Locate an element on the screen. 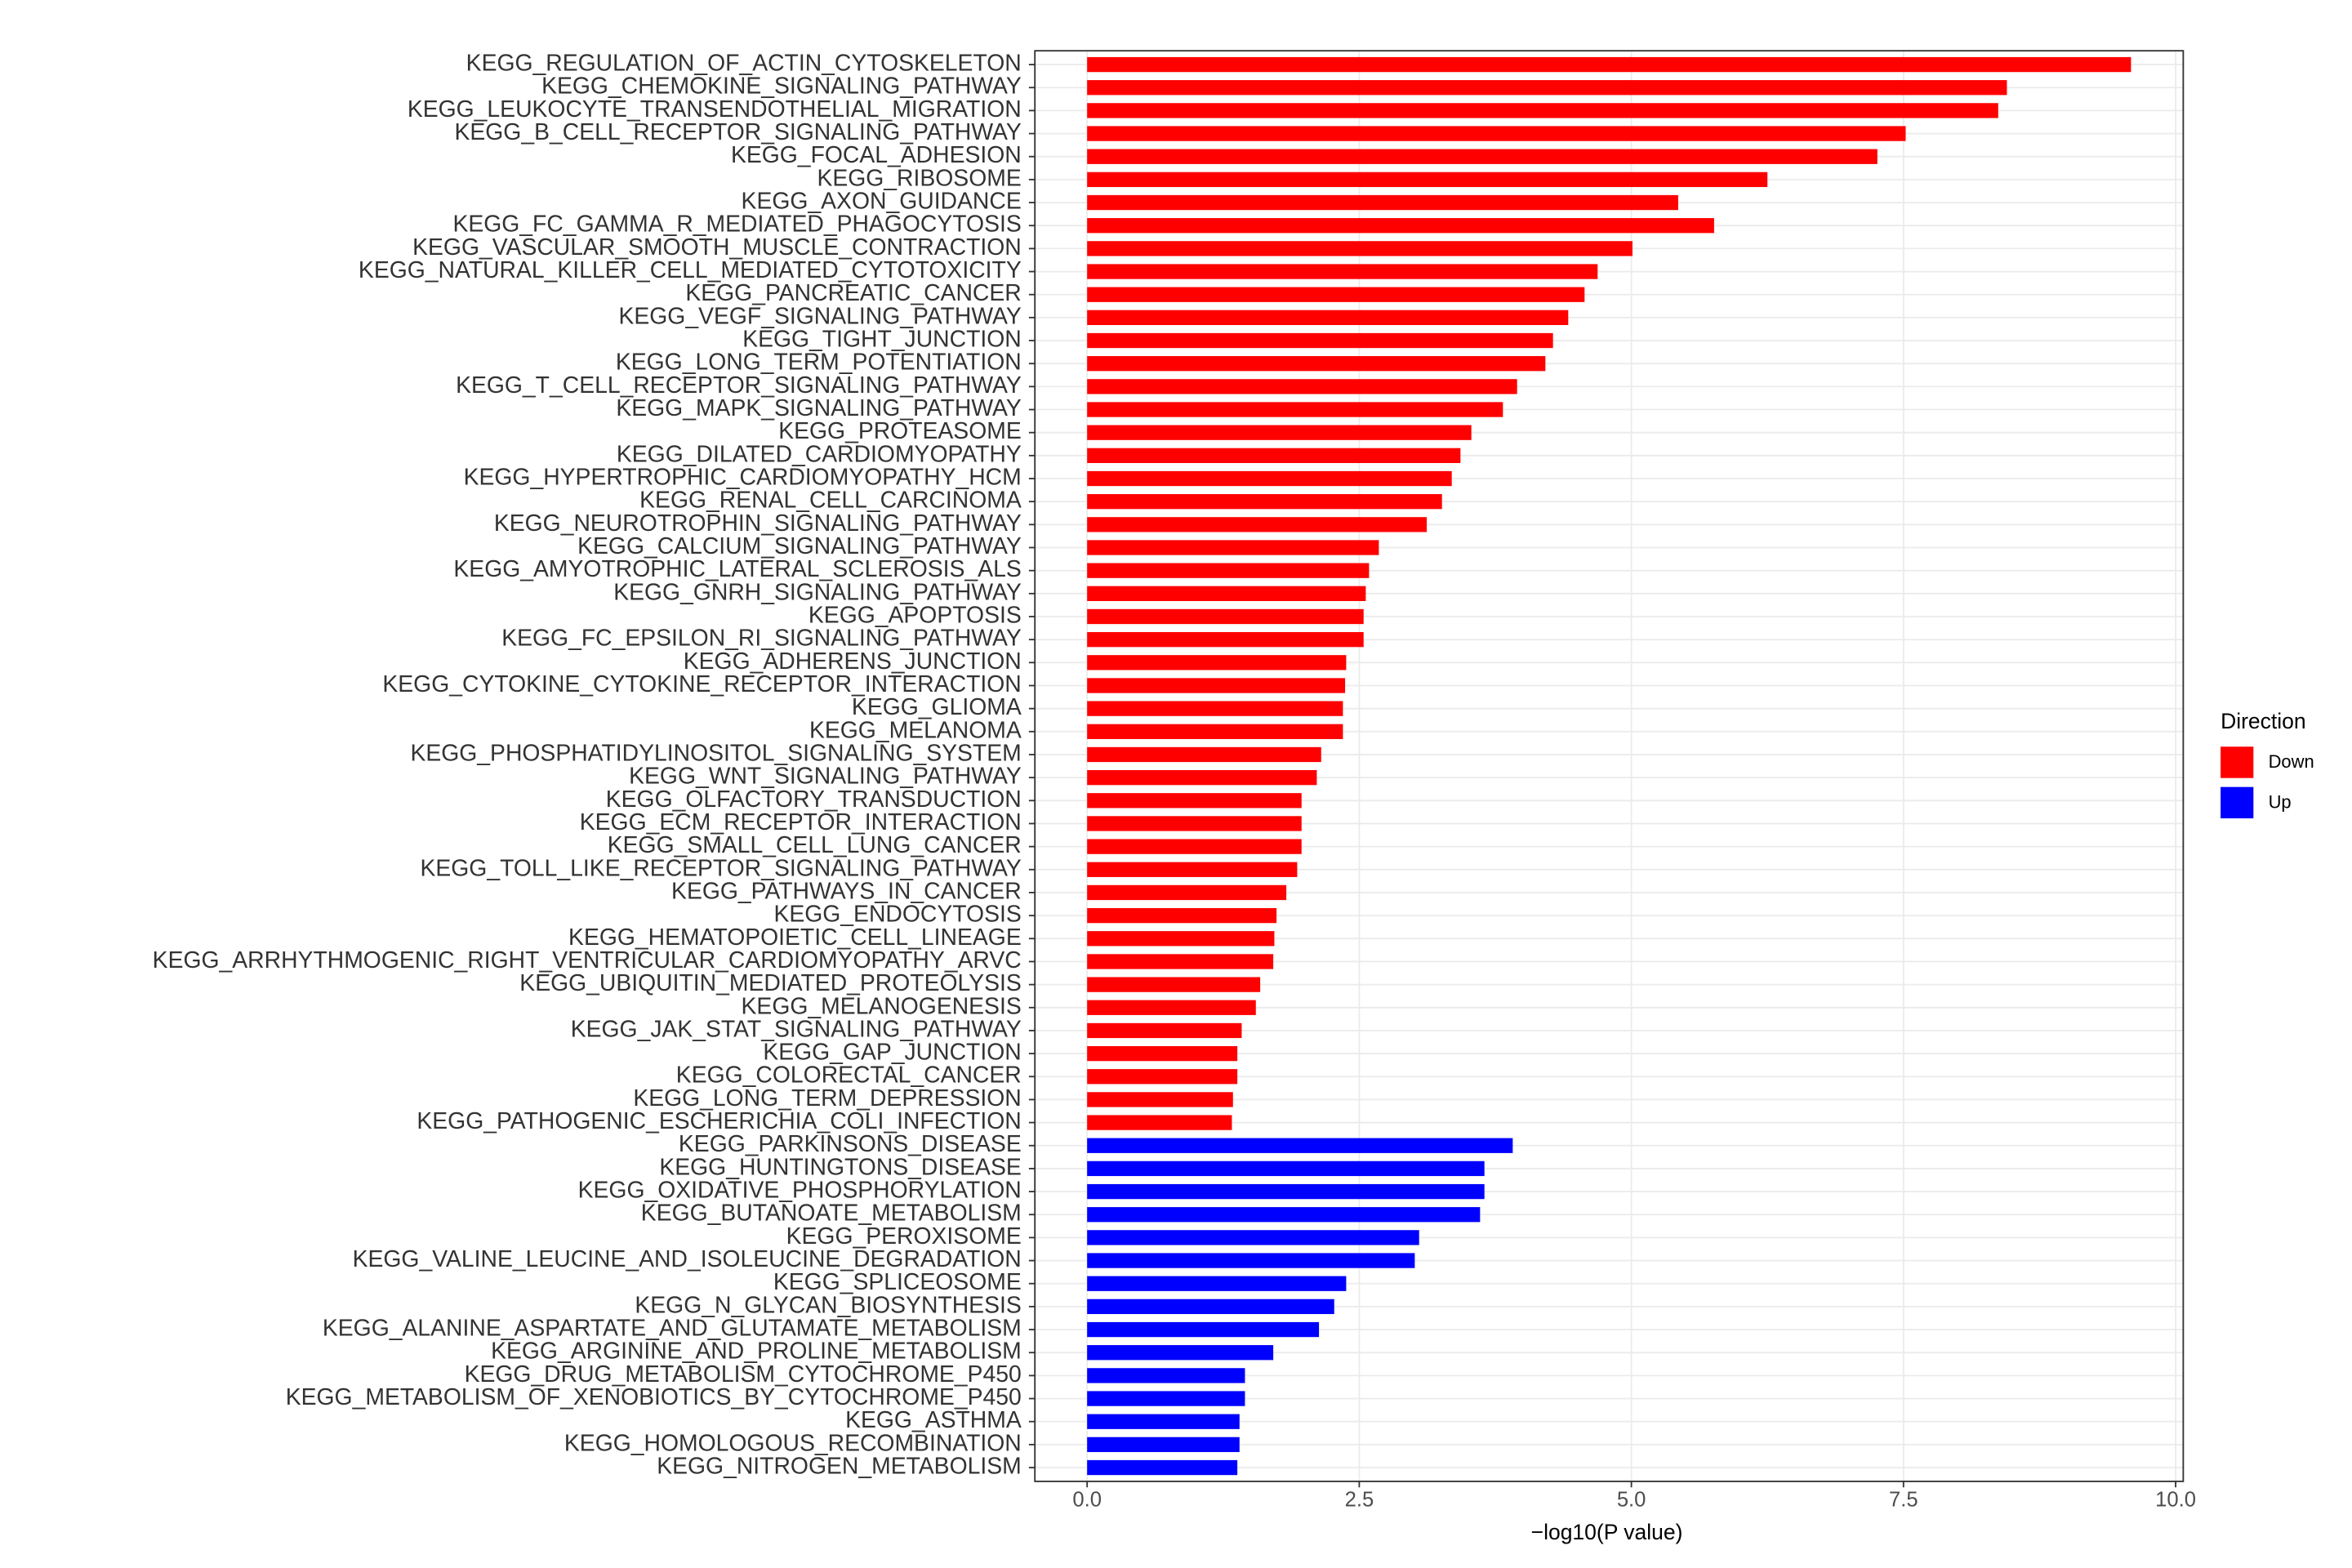 The image size is (2352, 1568). x-tick-label: 2.5 is located at coordinates (1359, 1499).